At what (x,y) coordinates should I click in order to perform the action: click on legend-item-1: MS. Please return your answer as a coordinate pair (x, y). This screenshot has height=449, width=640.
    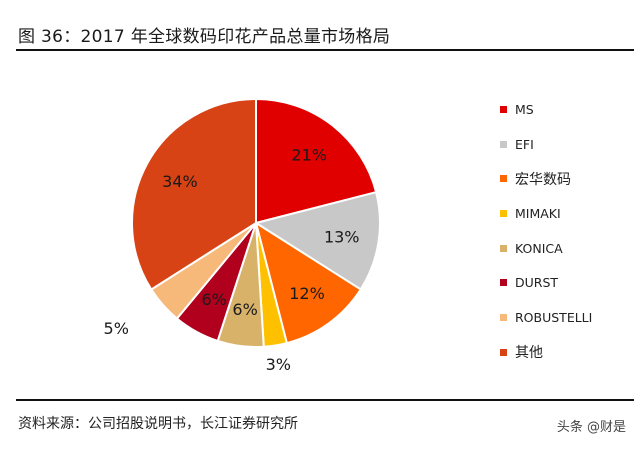
    Looking at the image, I should click on (546, 109).